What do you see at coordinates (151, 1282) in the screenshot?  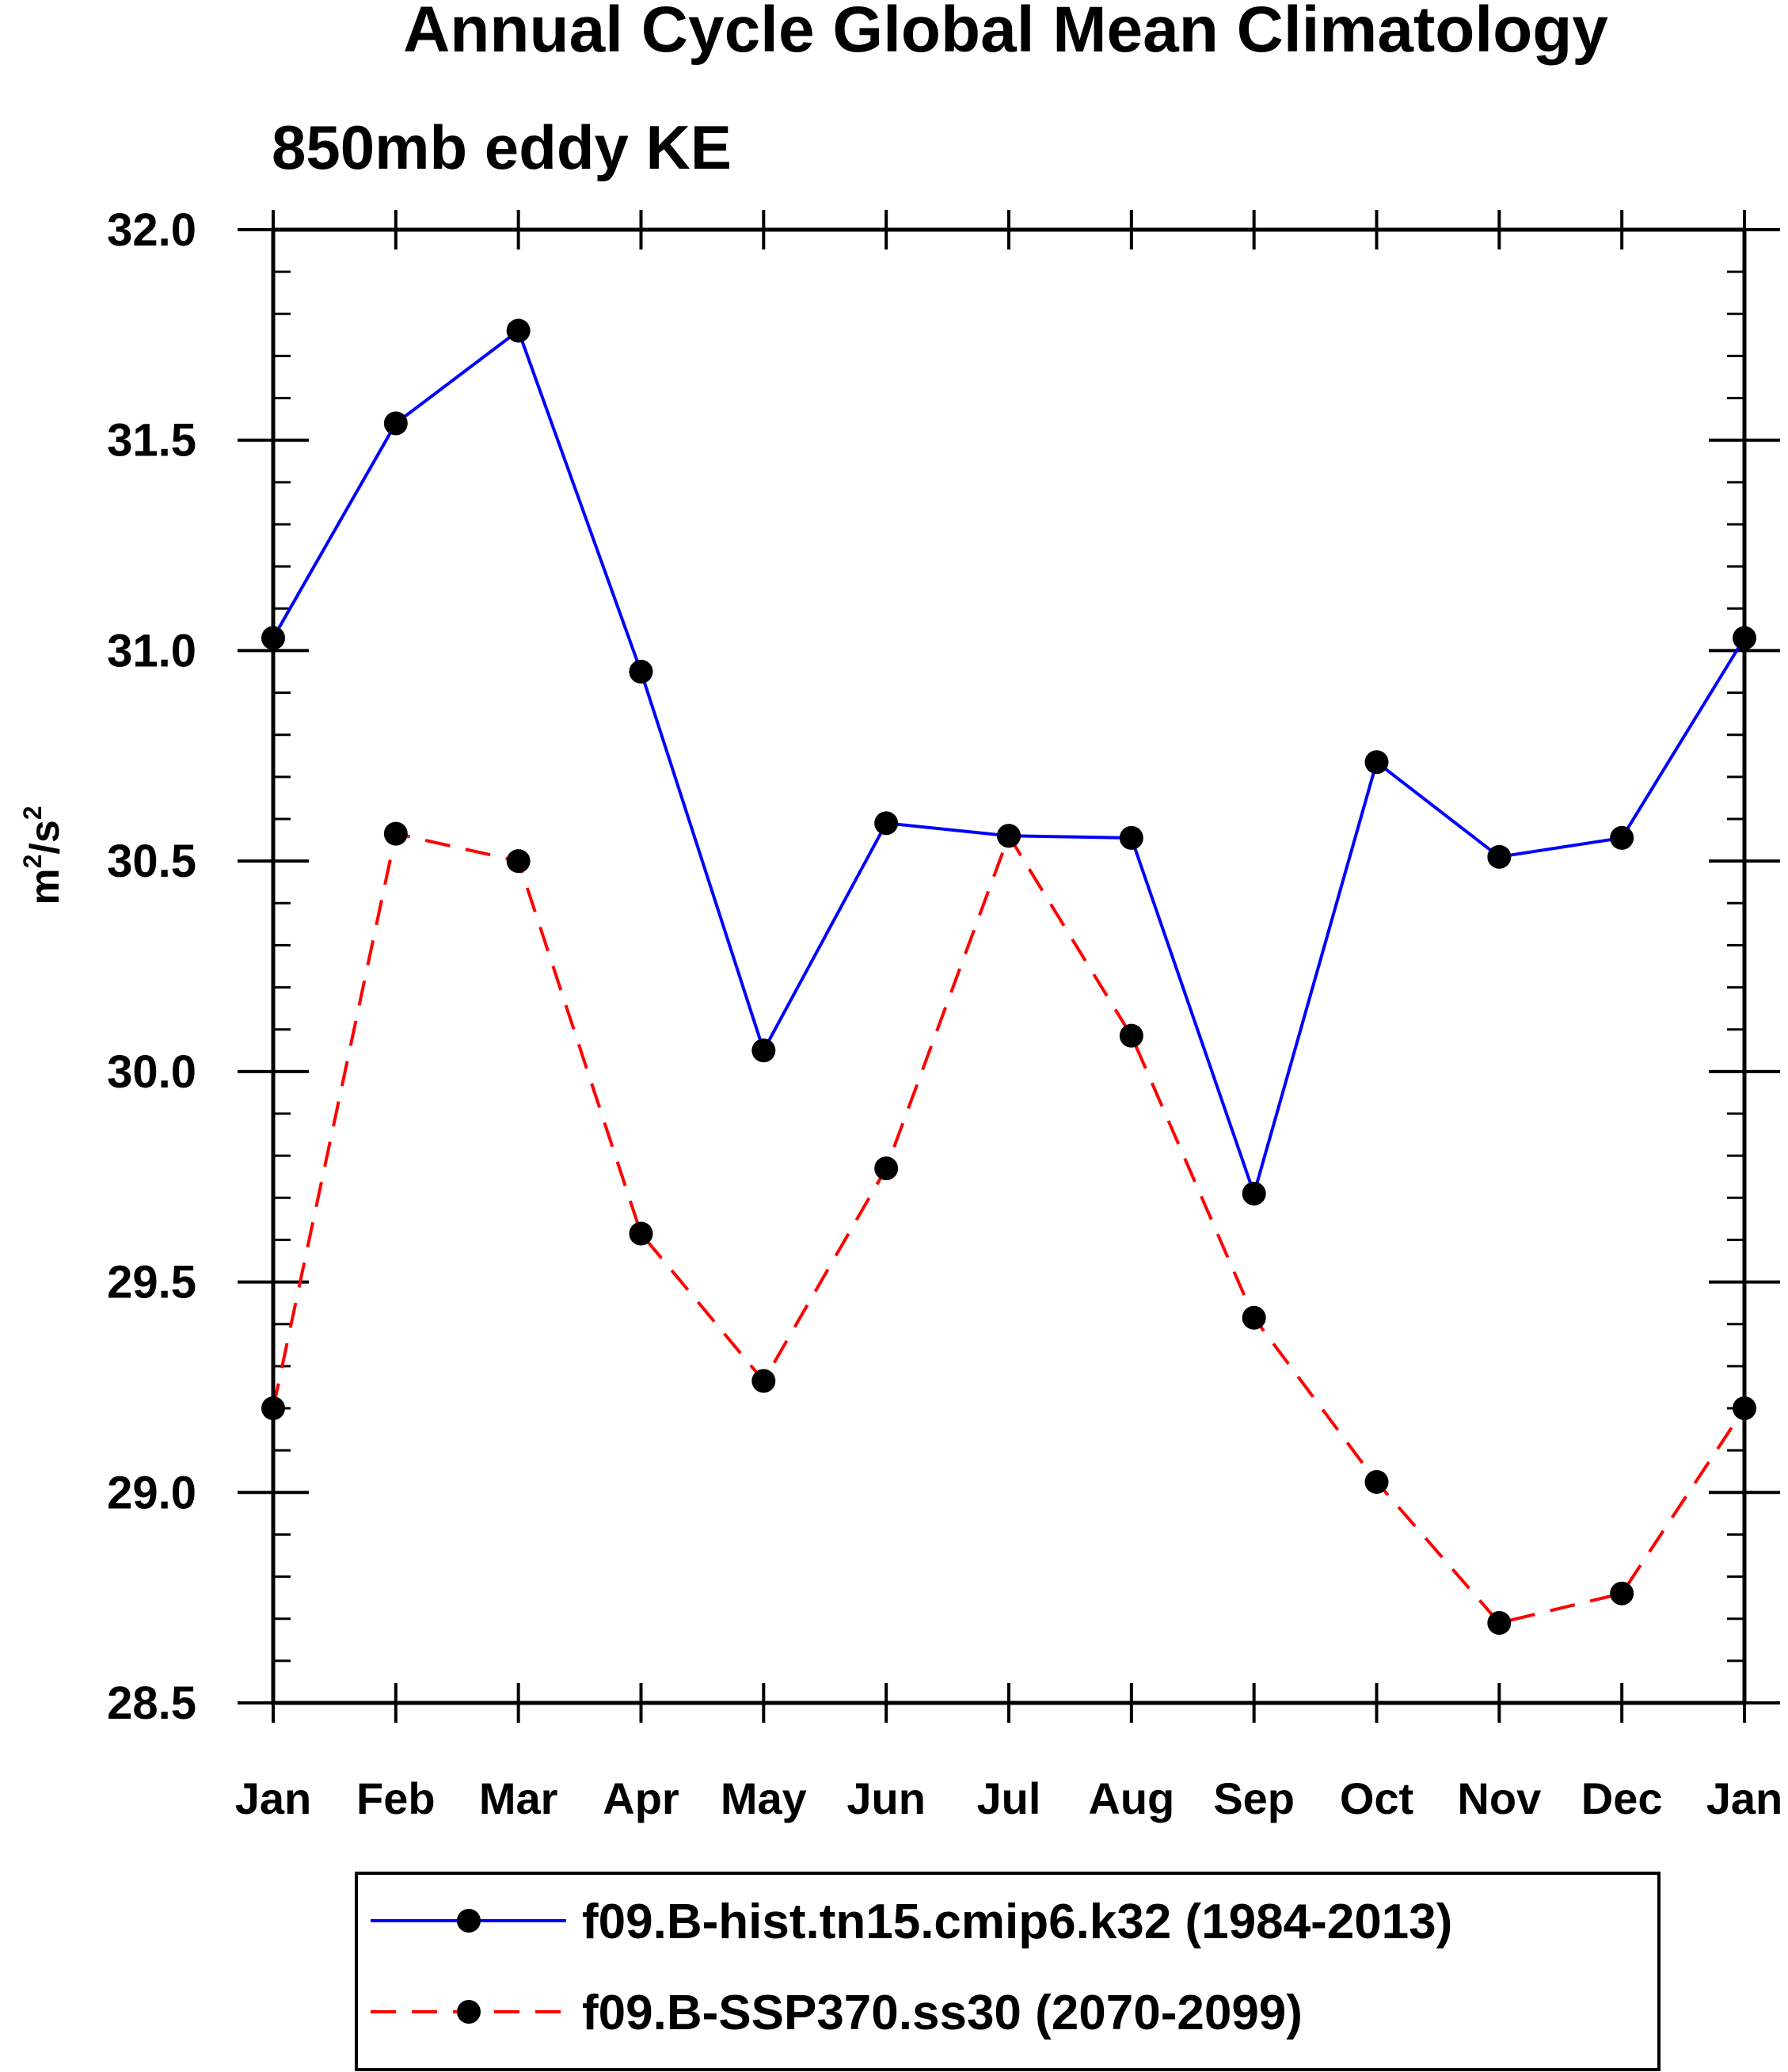 I see `y-tick-label: 29.5` at bounding box center [151, 1282].